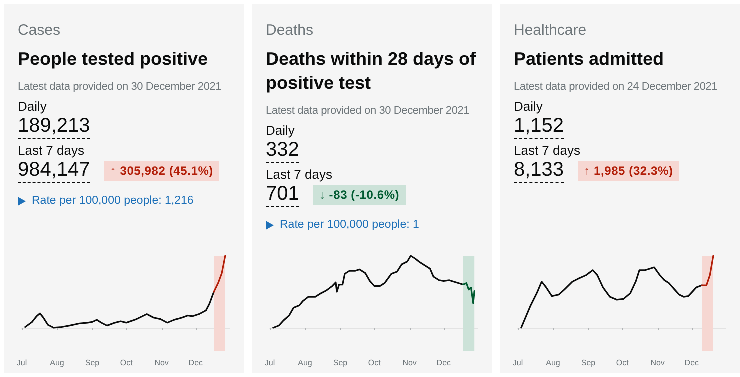  What do you see at coordinates (590, 59) in the screenshot?
I see `chart-title: Patients admitted` at bounding box center [590, 59].